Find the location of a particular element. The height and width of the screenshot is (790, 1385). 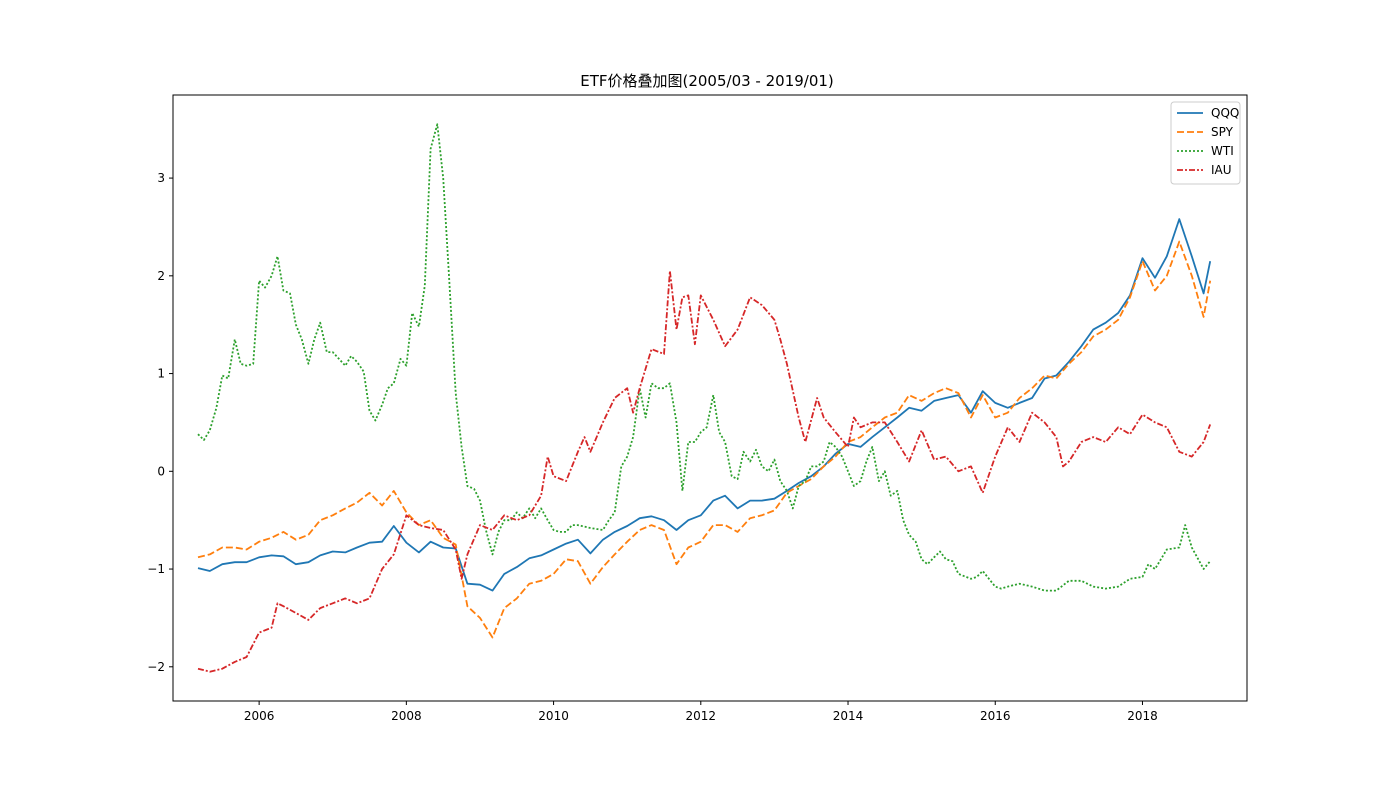

x-tick-label: 2008 is located at coordinates (406, 716).